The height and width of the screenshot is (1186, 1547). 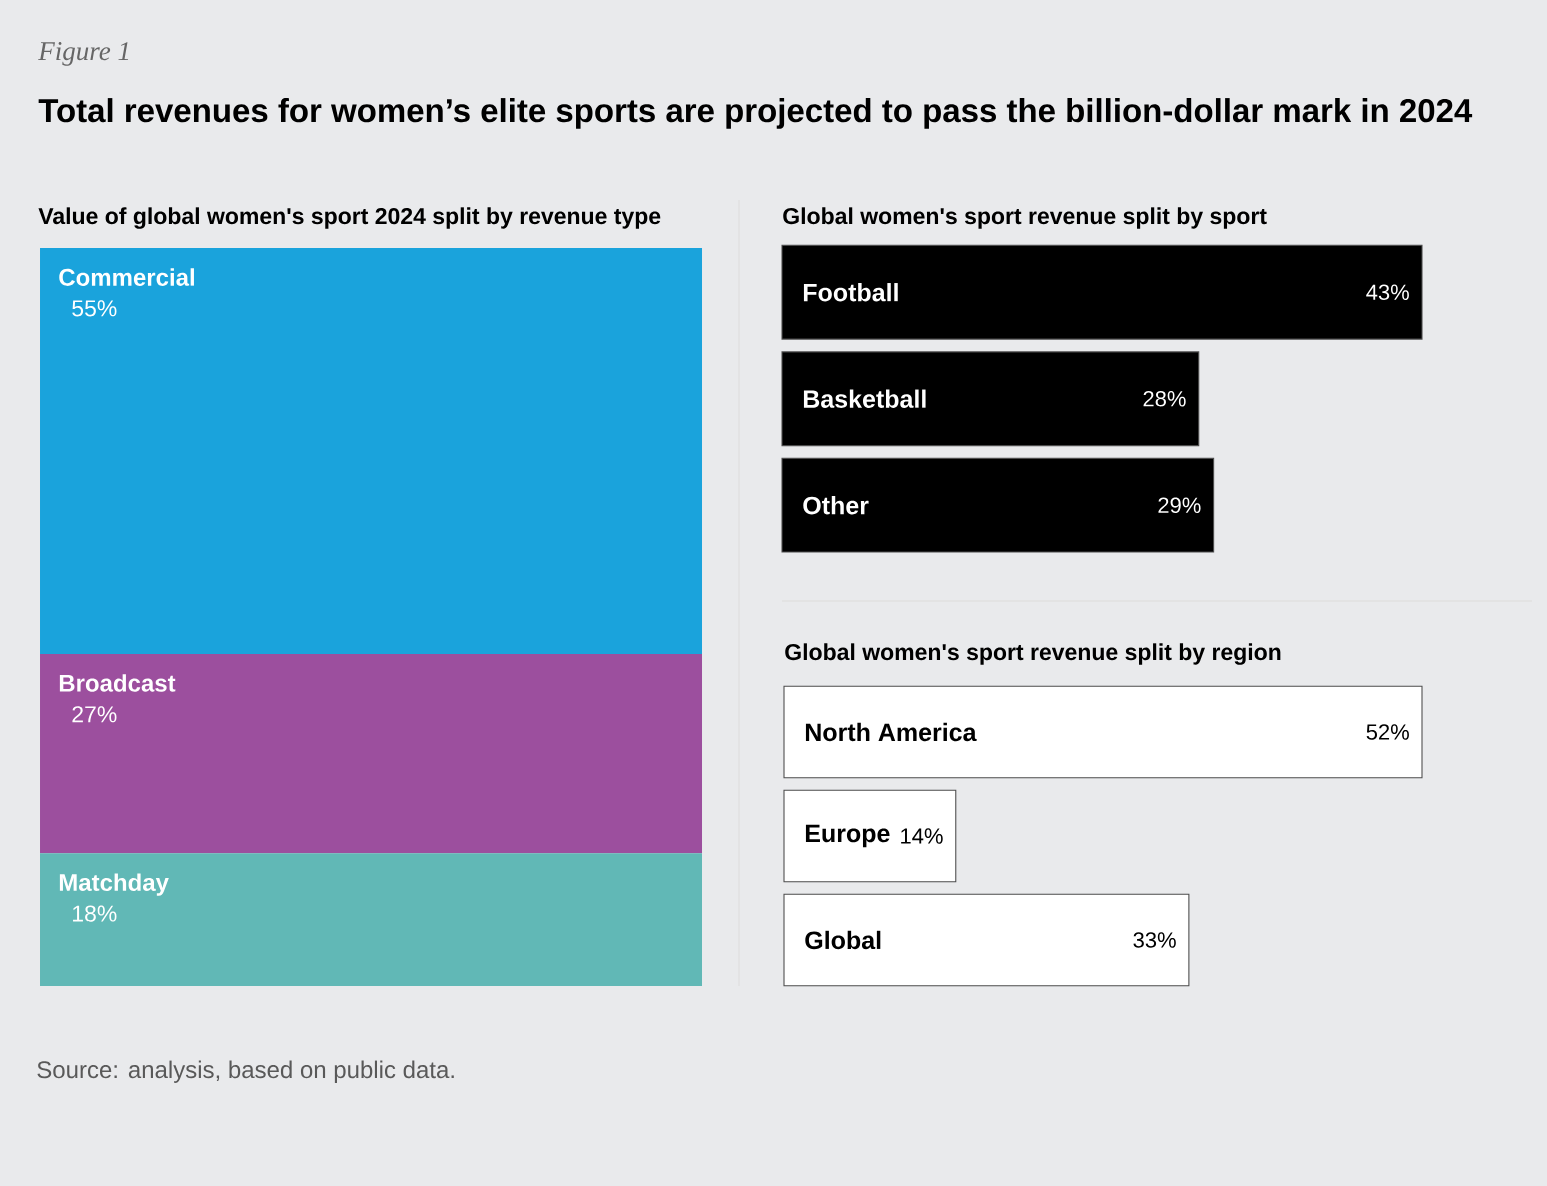 I want to click on chart-title: Global women's sport revenue split by sport, so click(x=1025, y=218).